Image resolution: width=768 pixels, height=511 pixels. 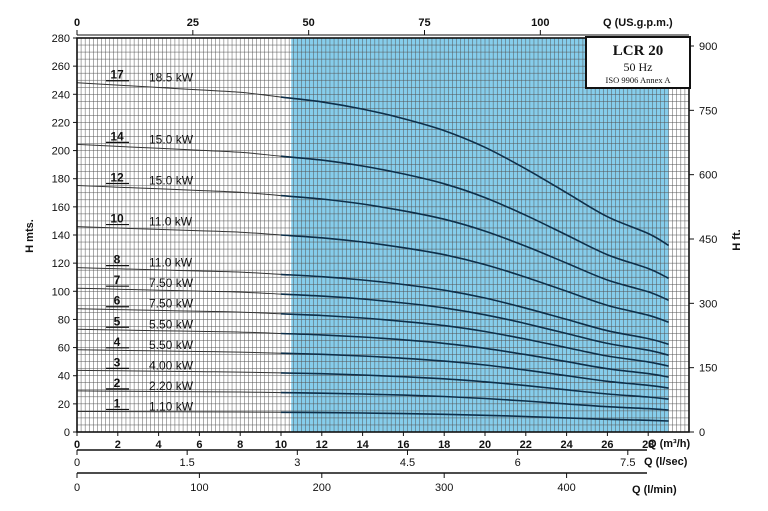 What do you see at coordinates (666, 462) in the screenshot?
I see `lps-axis-title: Q (l/sec)` at bounding box center [666, 462].